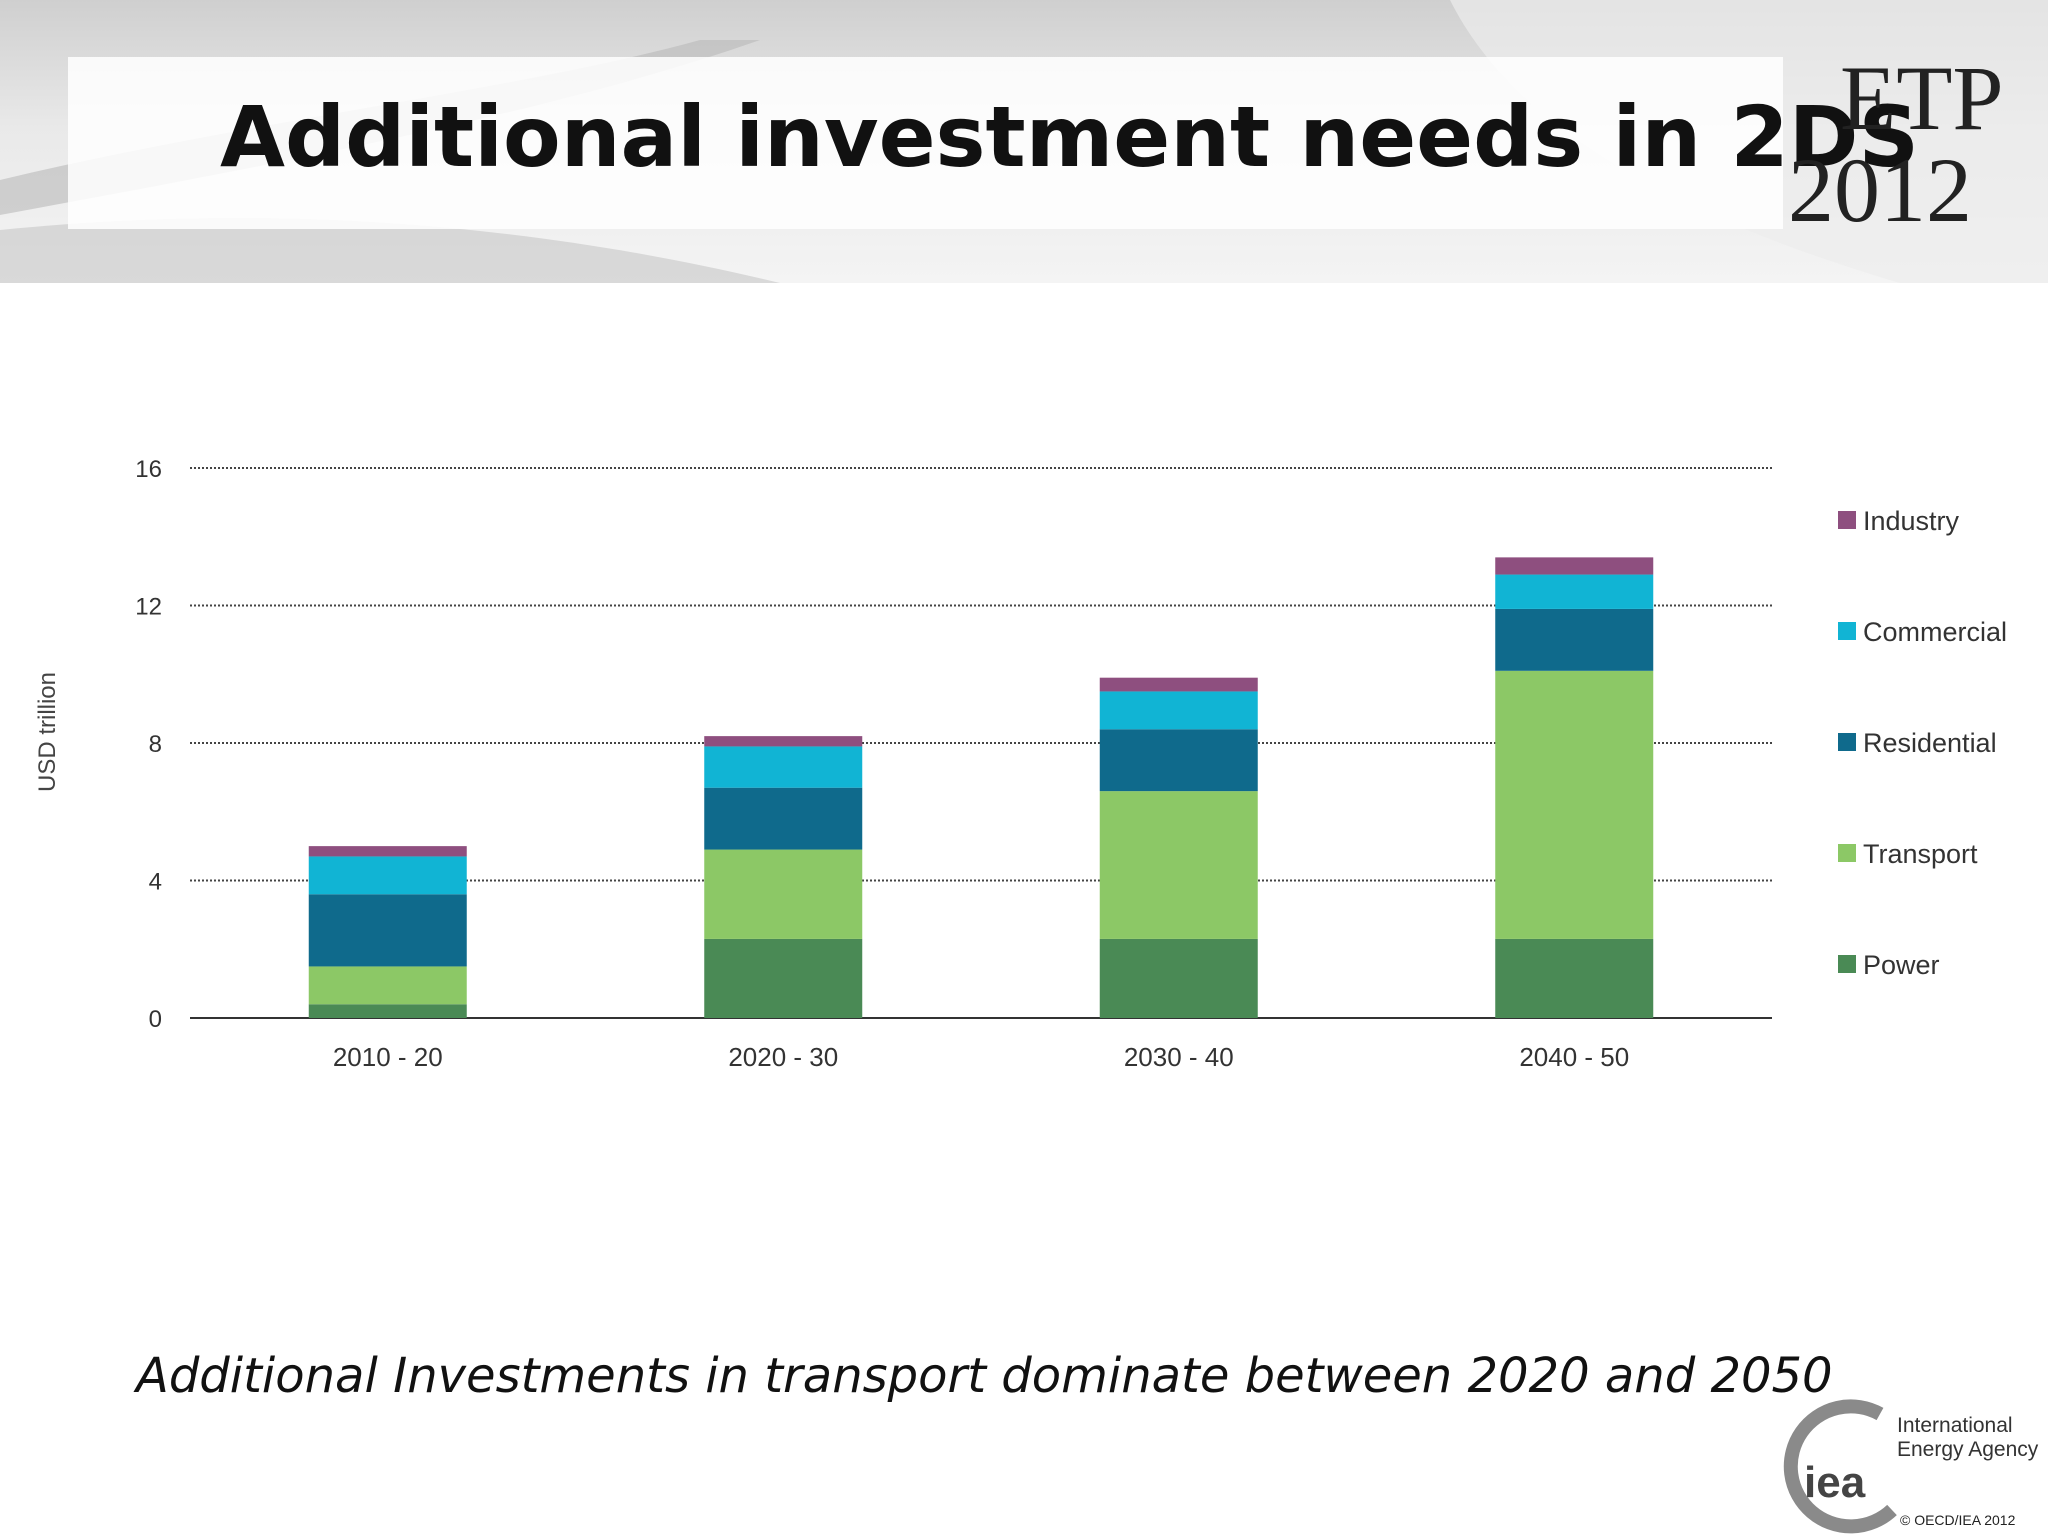 The height and width of the screenshot is (1536, 2048). Describe the element at coordinates (1179, 1057) in the screenshot. I see `x-tick-label: 2030 - 40` at that location.